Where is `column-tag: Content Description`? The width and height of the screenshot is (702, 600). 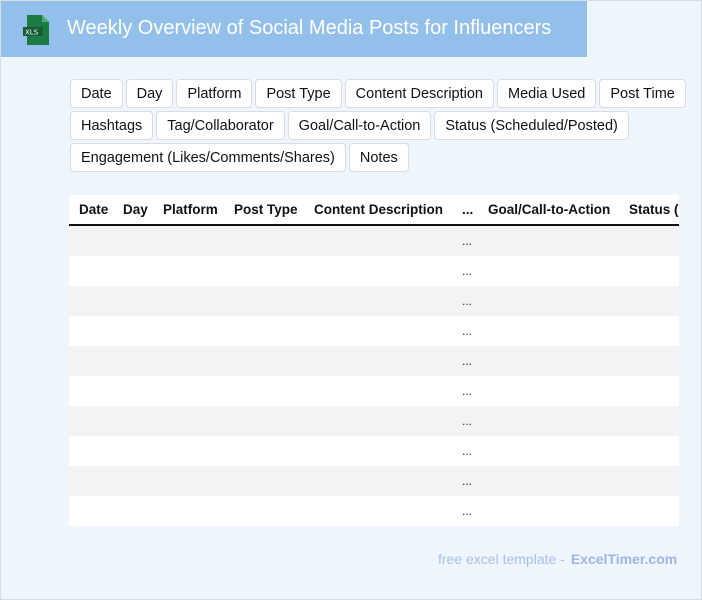 column-tag: Content Description is located at coordinates (419, 93).